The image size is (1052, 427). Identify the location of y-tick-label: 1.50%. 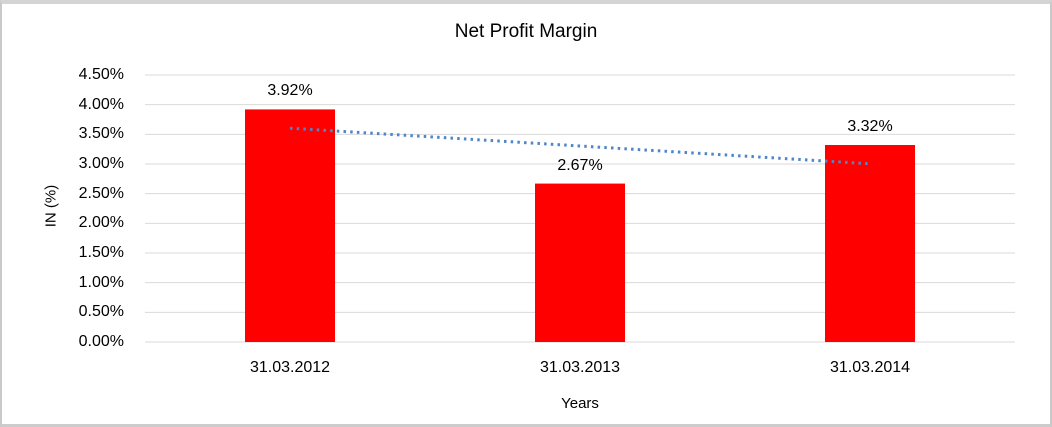
(101, 252).